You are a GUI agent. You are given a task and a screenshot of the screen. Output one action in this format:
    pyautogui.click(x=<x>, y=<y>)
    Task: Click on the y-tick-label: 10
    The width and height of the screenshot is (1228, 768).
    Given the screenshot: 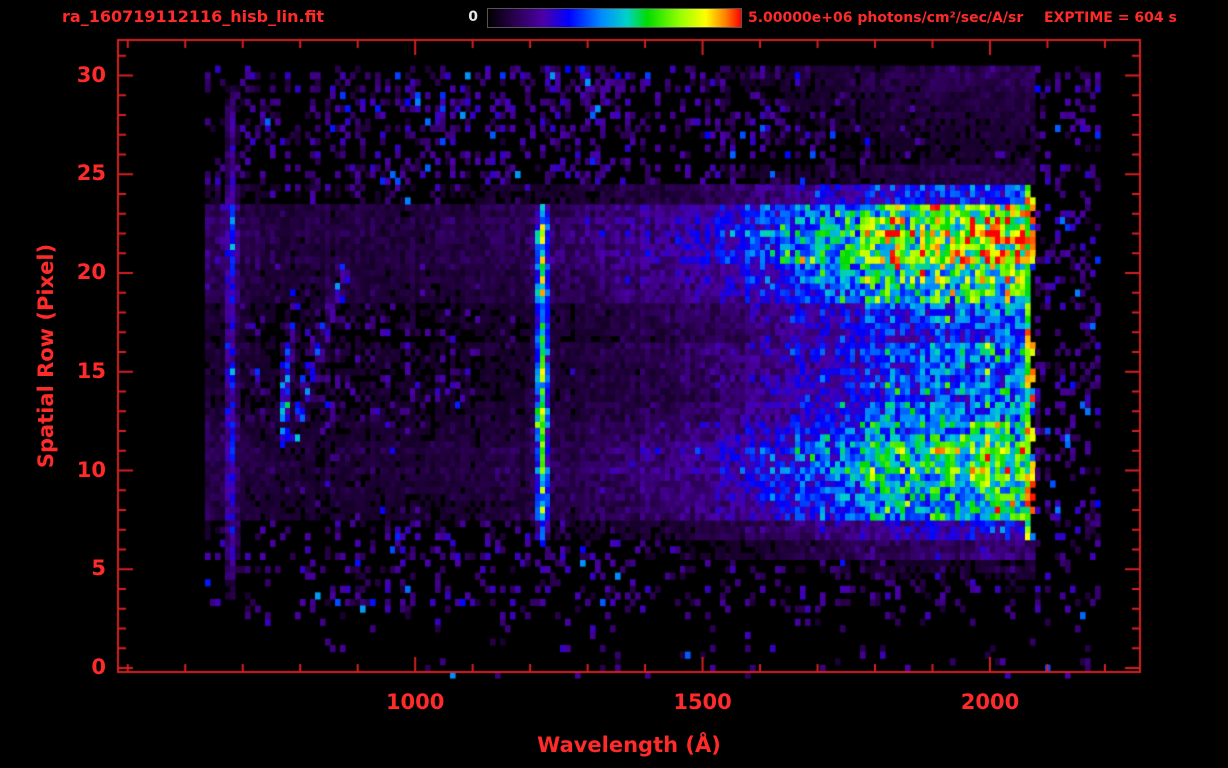 What is the action you would take?
    pyautogui.click(x=91, y=469)
    